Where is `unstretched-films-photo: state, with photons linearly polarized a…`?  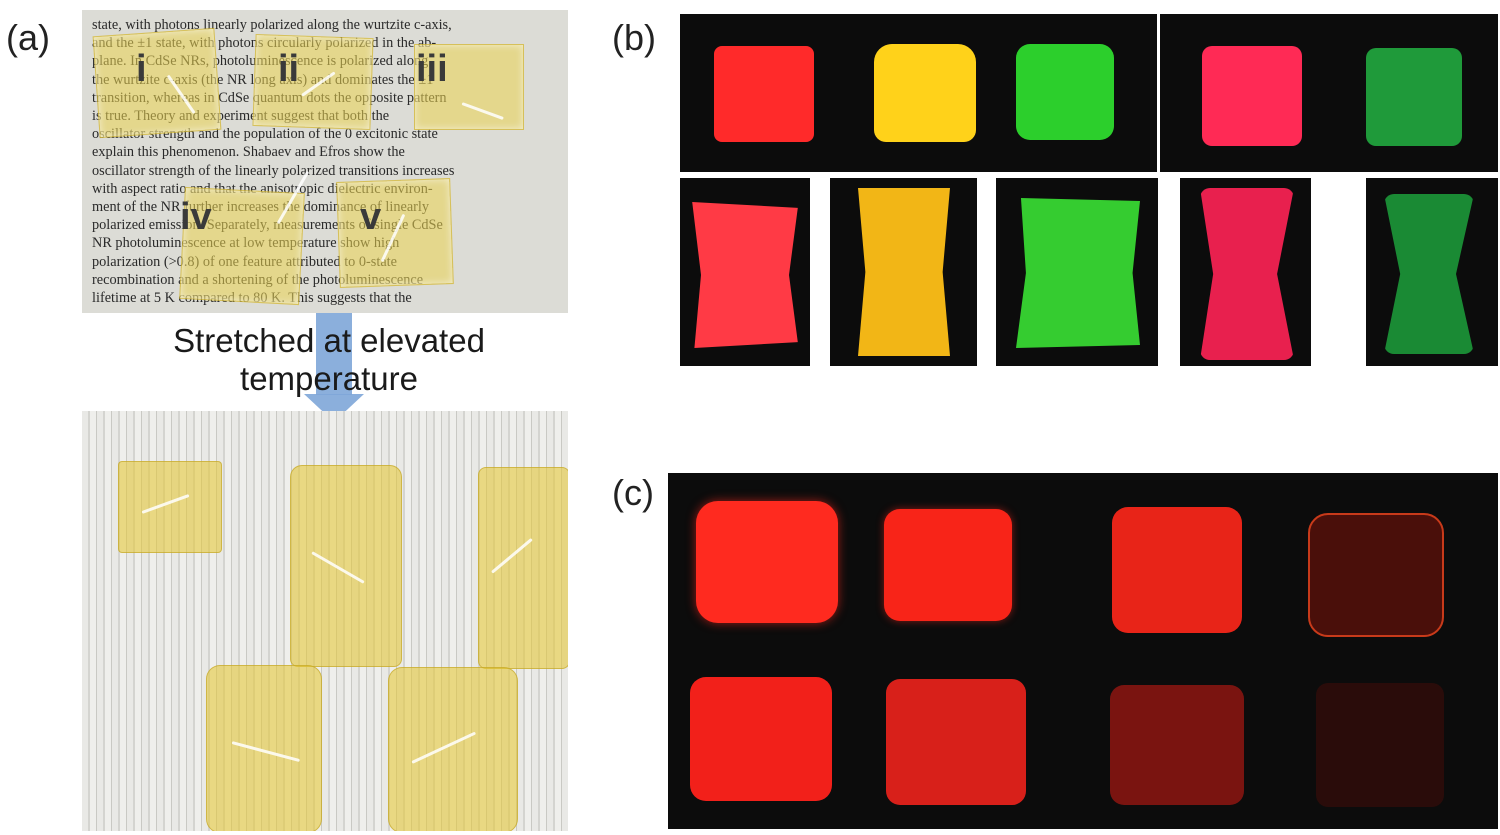
unstretched-films-photo: state, with photons linearly polarized a… is located at coordinates (325, 161).